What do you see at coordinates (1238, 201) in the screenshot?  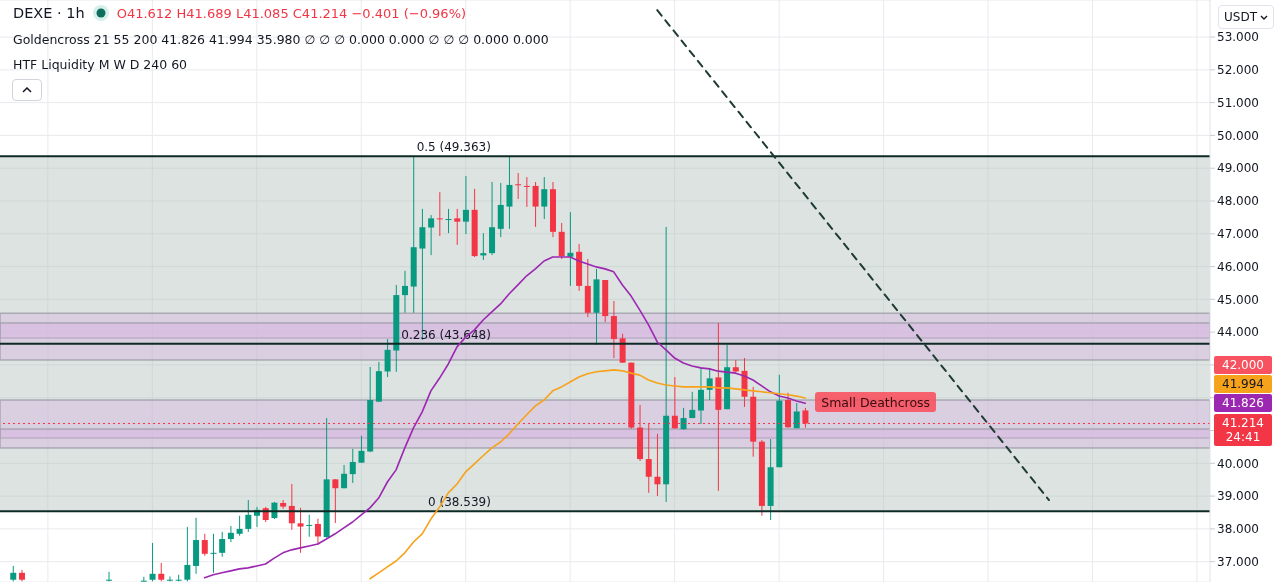 I see `y-tick-label: 48.000` at bounding box center [1238, 201].